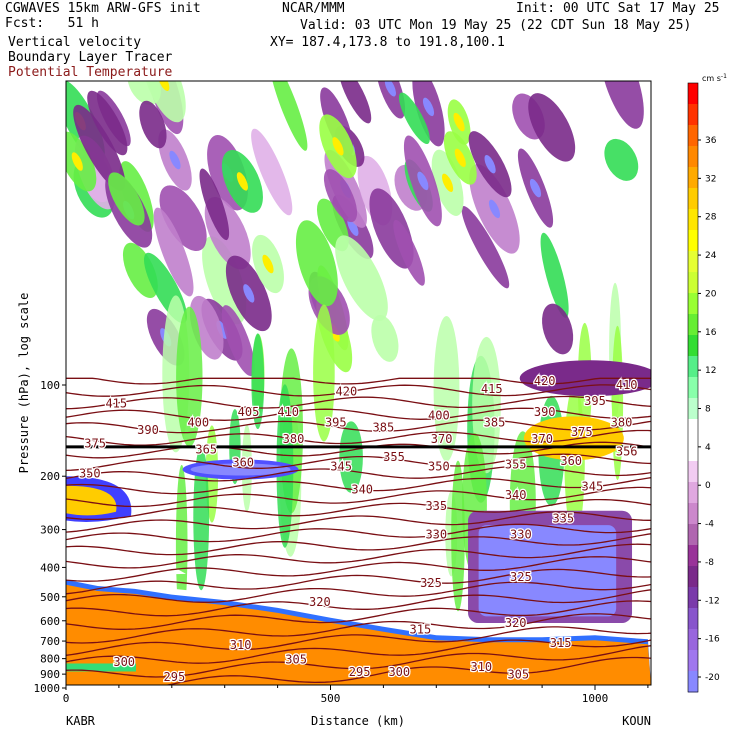  What do you see at coordinates (708, 410) in the screenshot?
I see `colorbar-label: 8` at bounding box center [708, 410].